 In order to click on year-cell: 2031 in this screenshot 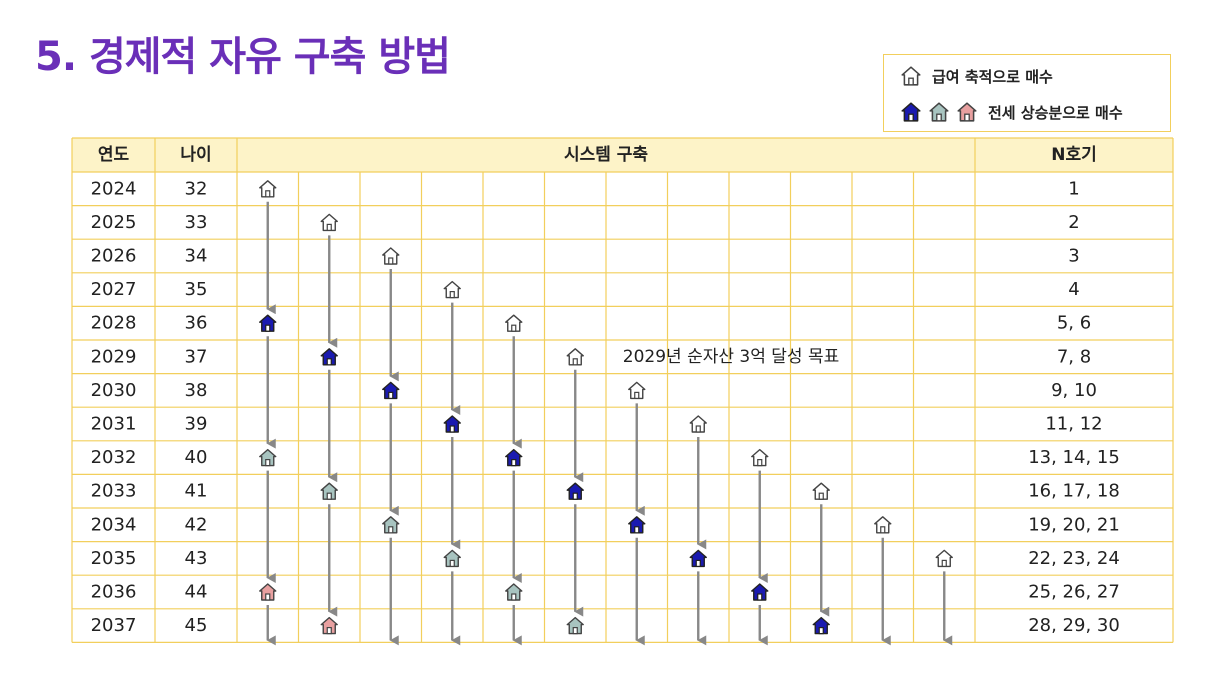, I will do `click(114, 424)`.